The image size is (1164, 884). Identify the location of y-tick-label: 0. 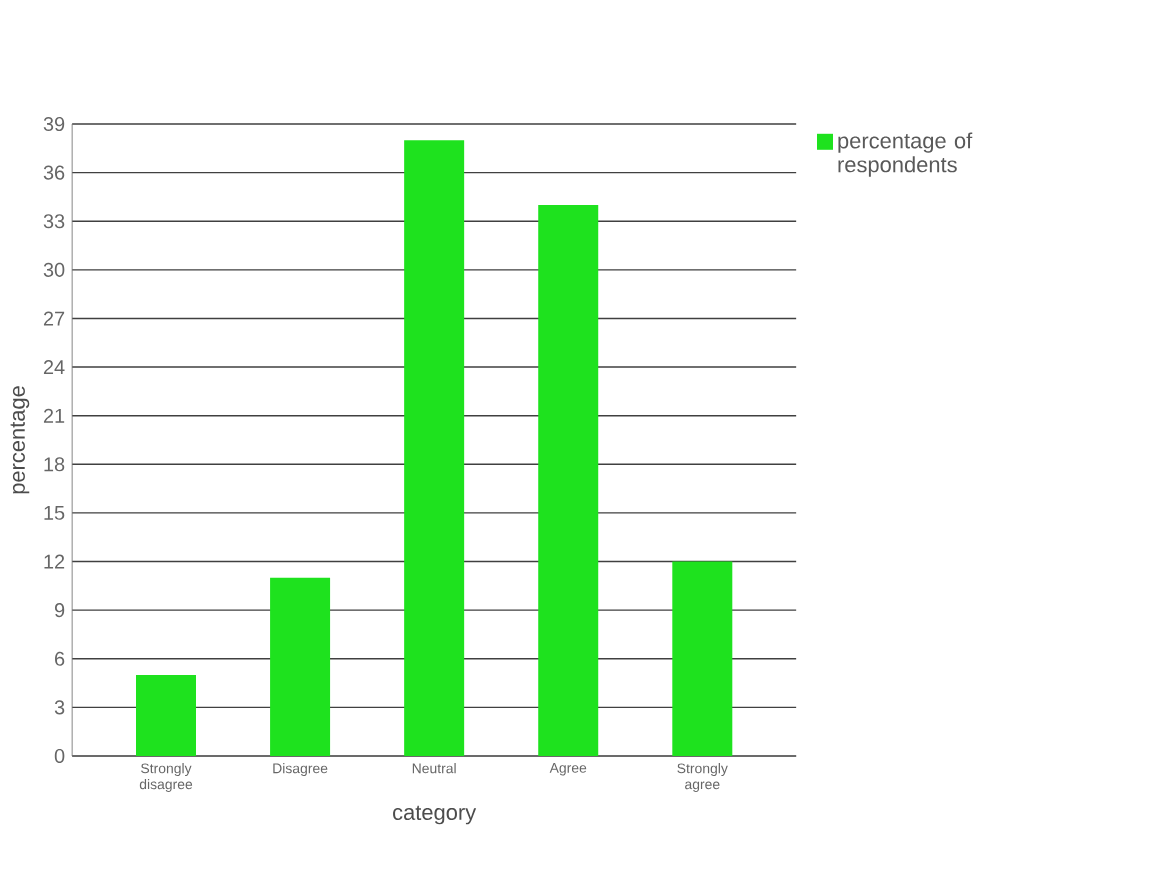
(59, 756).